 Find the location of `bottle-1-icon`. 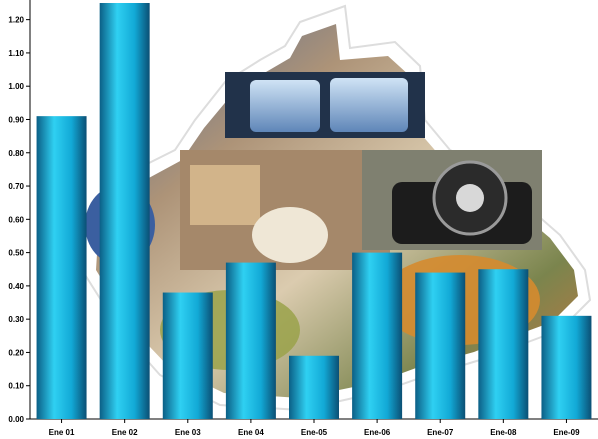

bottle-1-icon is located at coordinates (285, 106).